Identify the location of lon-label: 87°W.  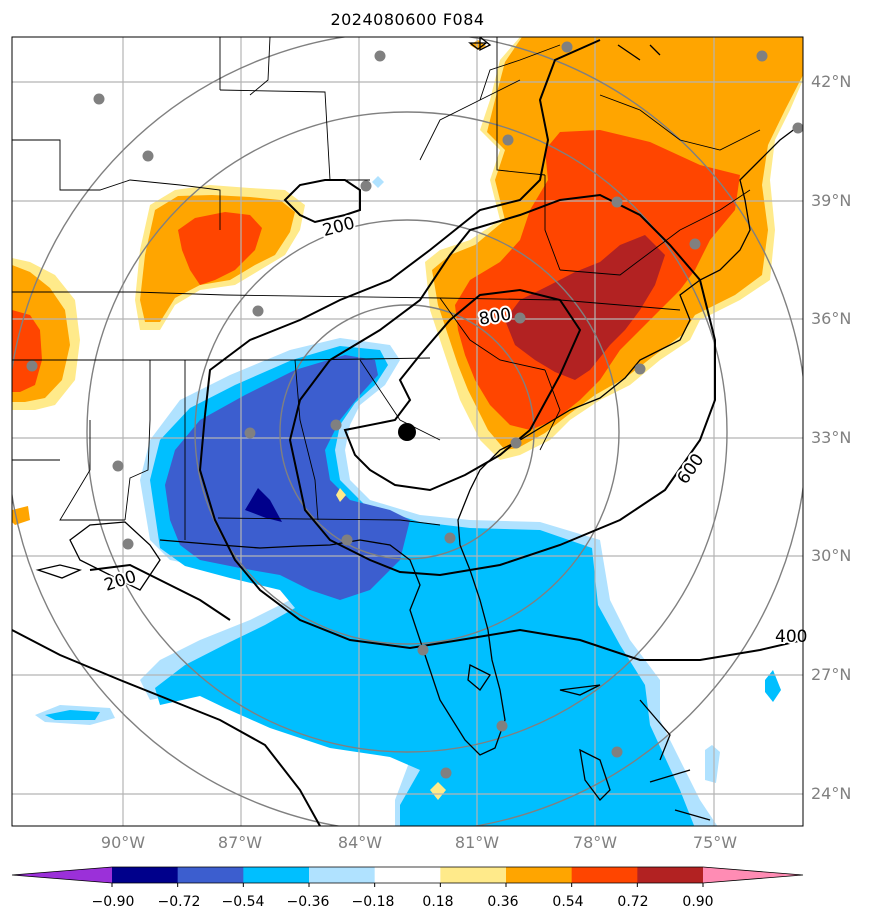
(240, 842).